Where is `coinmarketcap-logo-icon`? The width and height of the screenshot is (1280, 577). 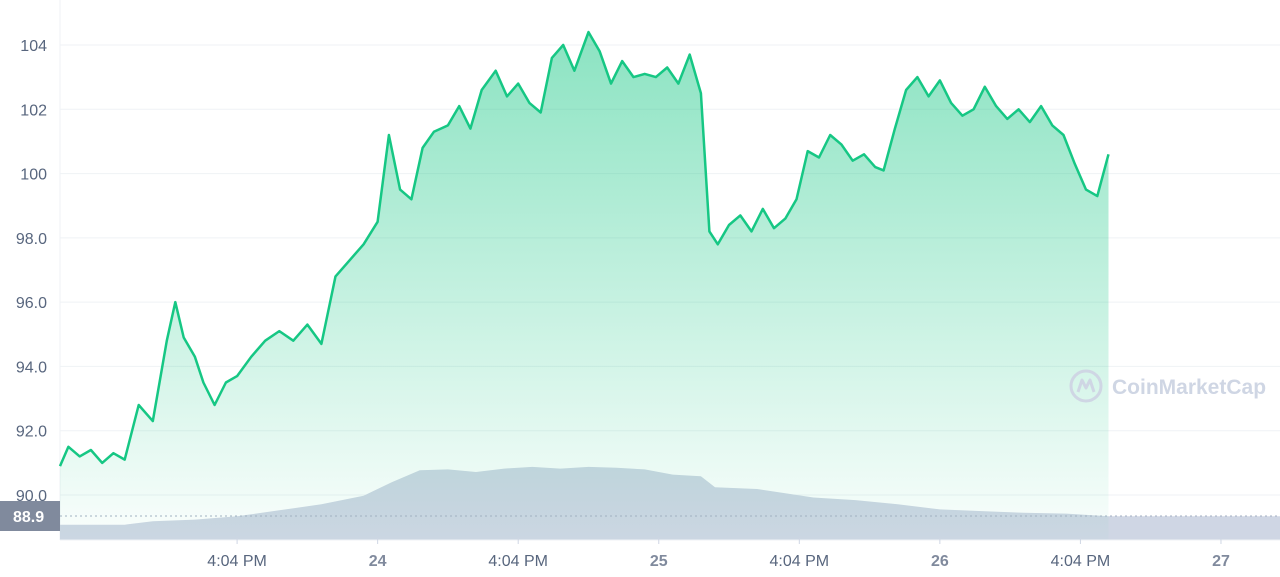 coinmarketcap-logo-icon is located at coordinates (1086, 386).